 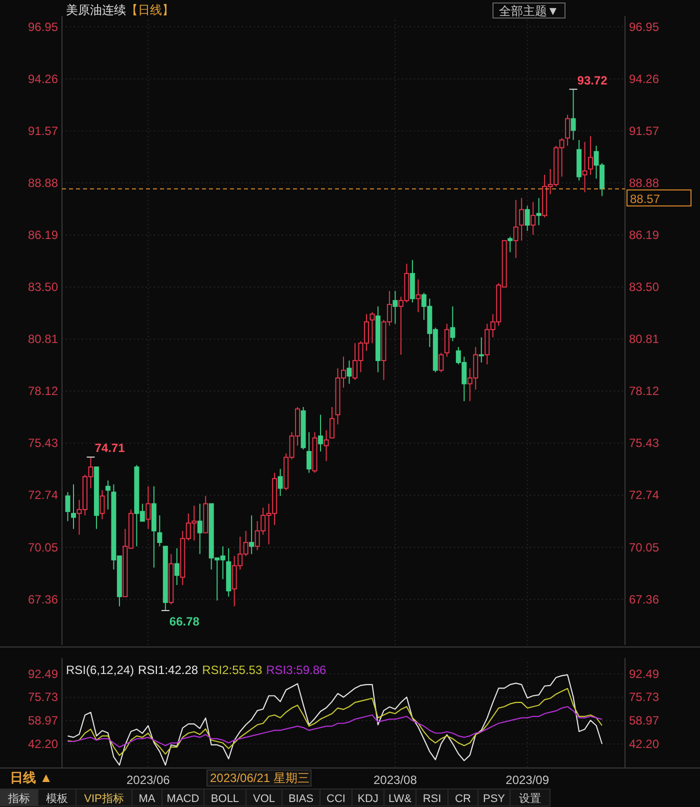 What do you see at coordinates (529, 11) in the screenshot?
I see `text: 全部主题▼` at bounding box center [529, 11].